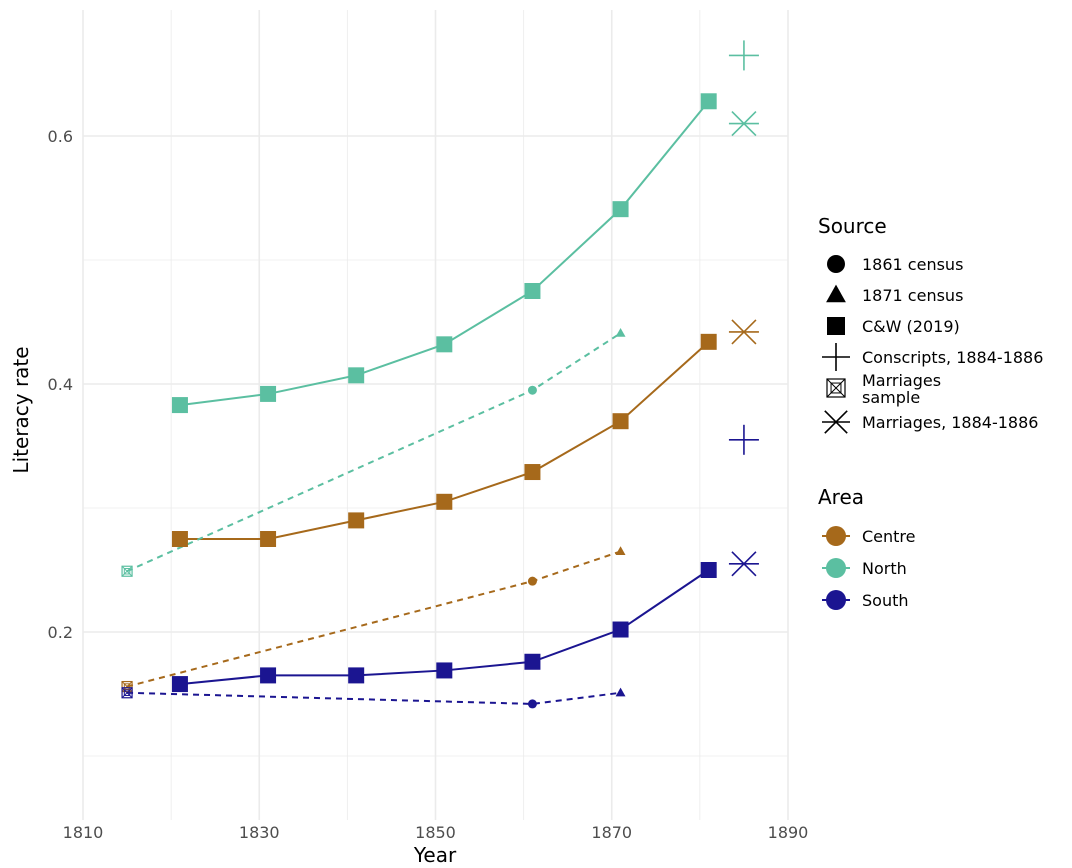 The height and width of the screenshot is (868, 1072). I want to click on point-south-asterisk, so click(743, 564).